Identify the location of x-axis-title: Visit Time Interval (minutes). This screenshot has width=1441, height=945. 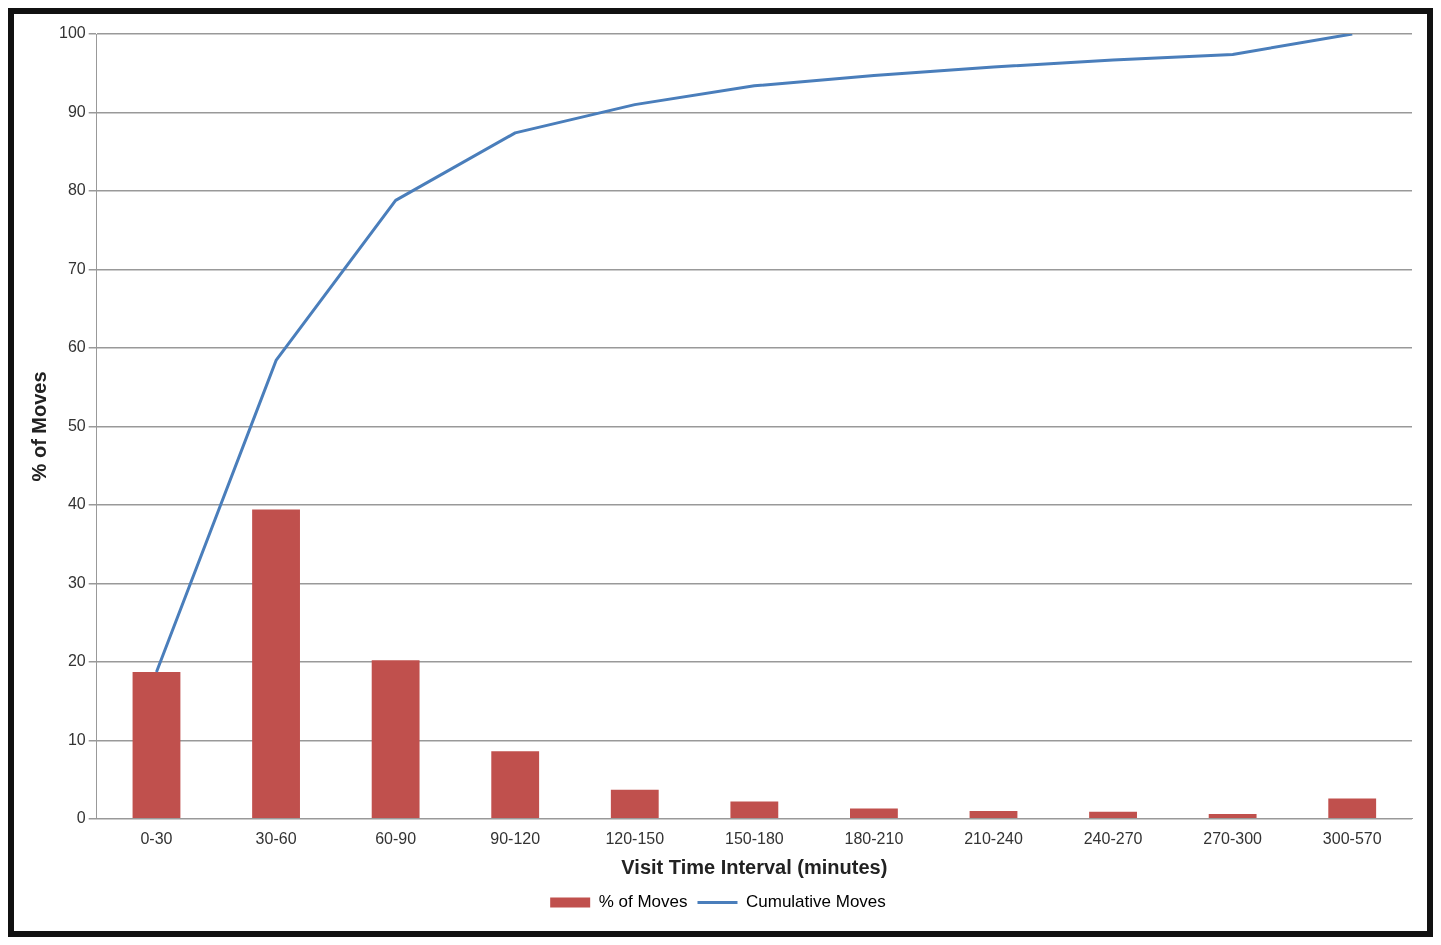
(754, 866).